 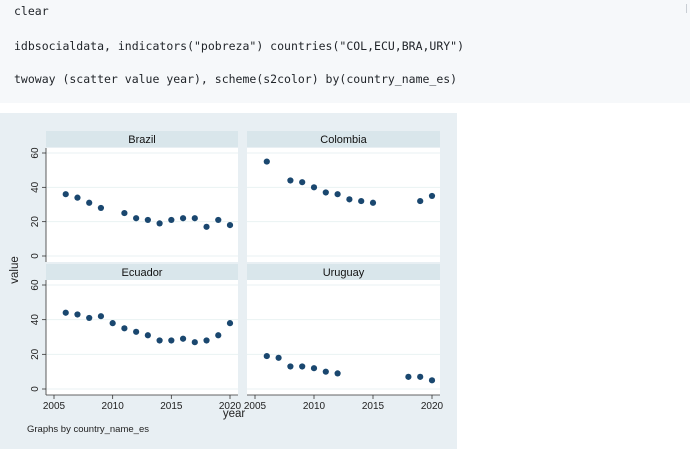 What do you see at coordinates (230, 323) in the screenshot?
I see `marker-ecuador-2020` at bounding box center [230, 323].